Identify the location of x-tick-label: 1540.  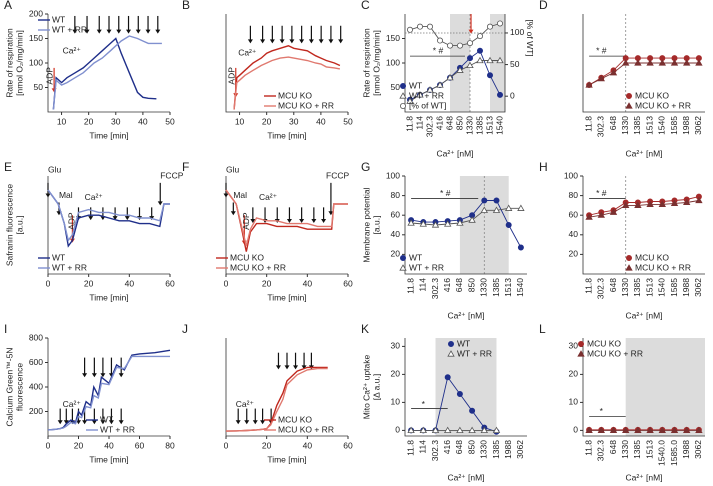
(662, 125).